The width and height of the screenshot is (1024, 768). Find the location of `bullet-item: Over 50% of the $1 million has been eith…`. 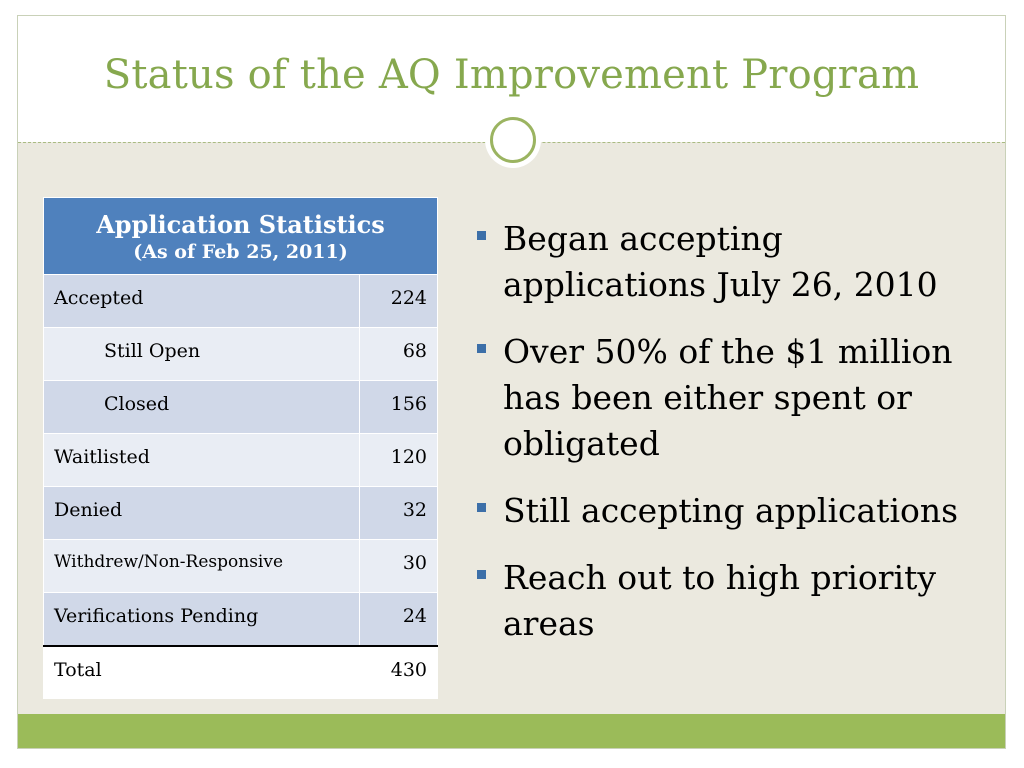

bullet-item: Over 50% of the $1 million has been eith… is located at coordinates (733, 398).